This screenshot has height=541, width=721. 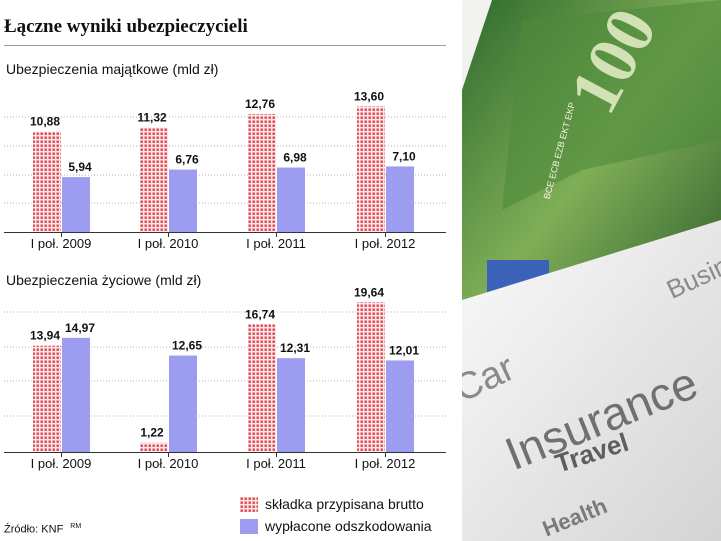 I want to click on legend-swatch-premium, so click(x=249, y=504).